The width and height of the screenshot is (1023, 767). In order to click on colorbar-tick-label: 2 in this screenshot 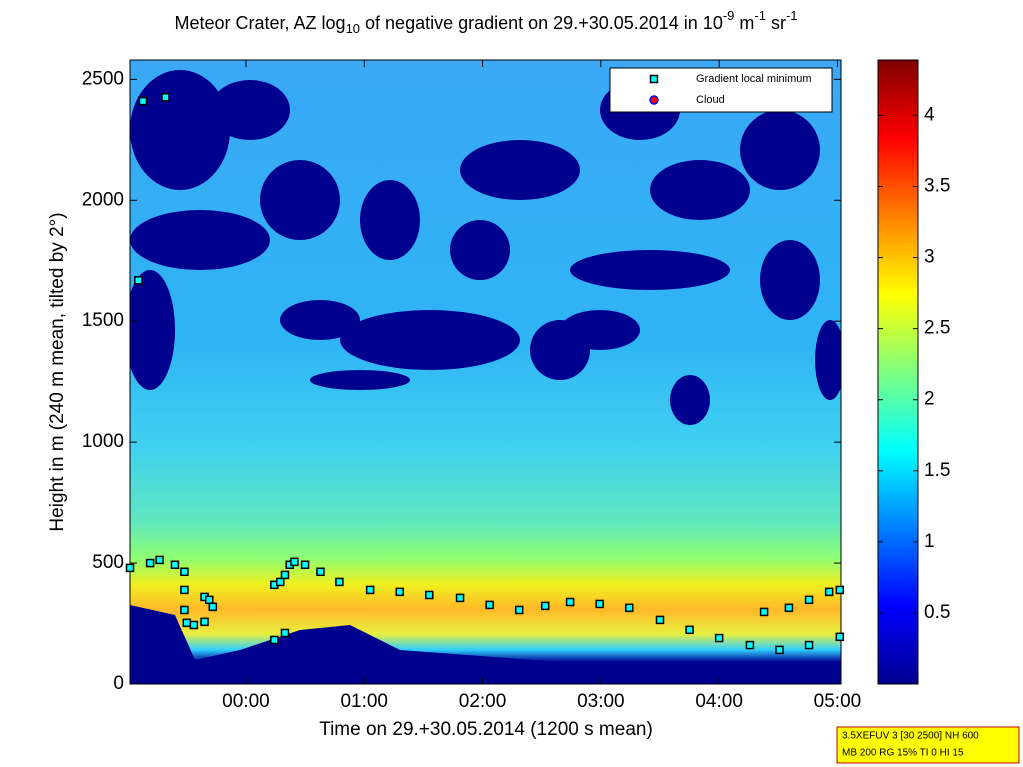, I will do `click(929, 399)`.